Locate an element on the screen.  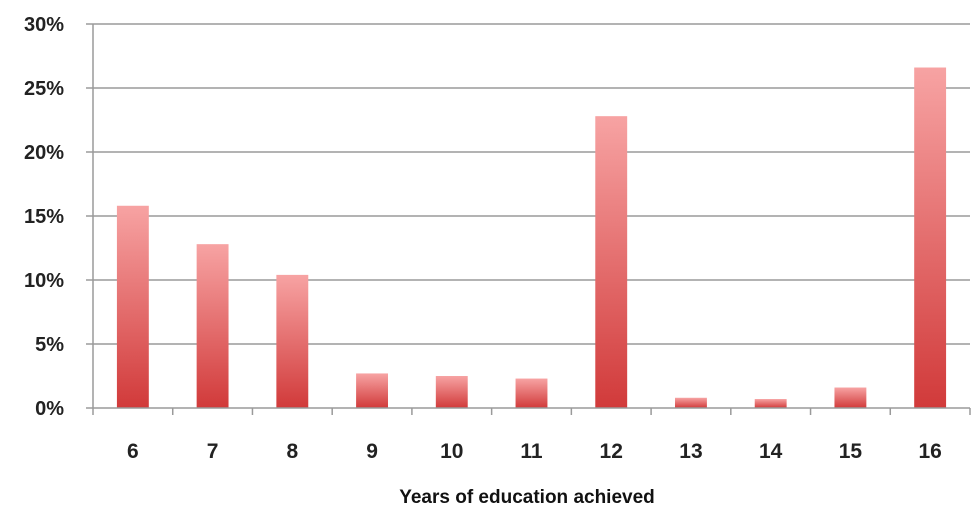
y-tick-label: 5% is located at coordinates (49, 345).